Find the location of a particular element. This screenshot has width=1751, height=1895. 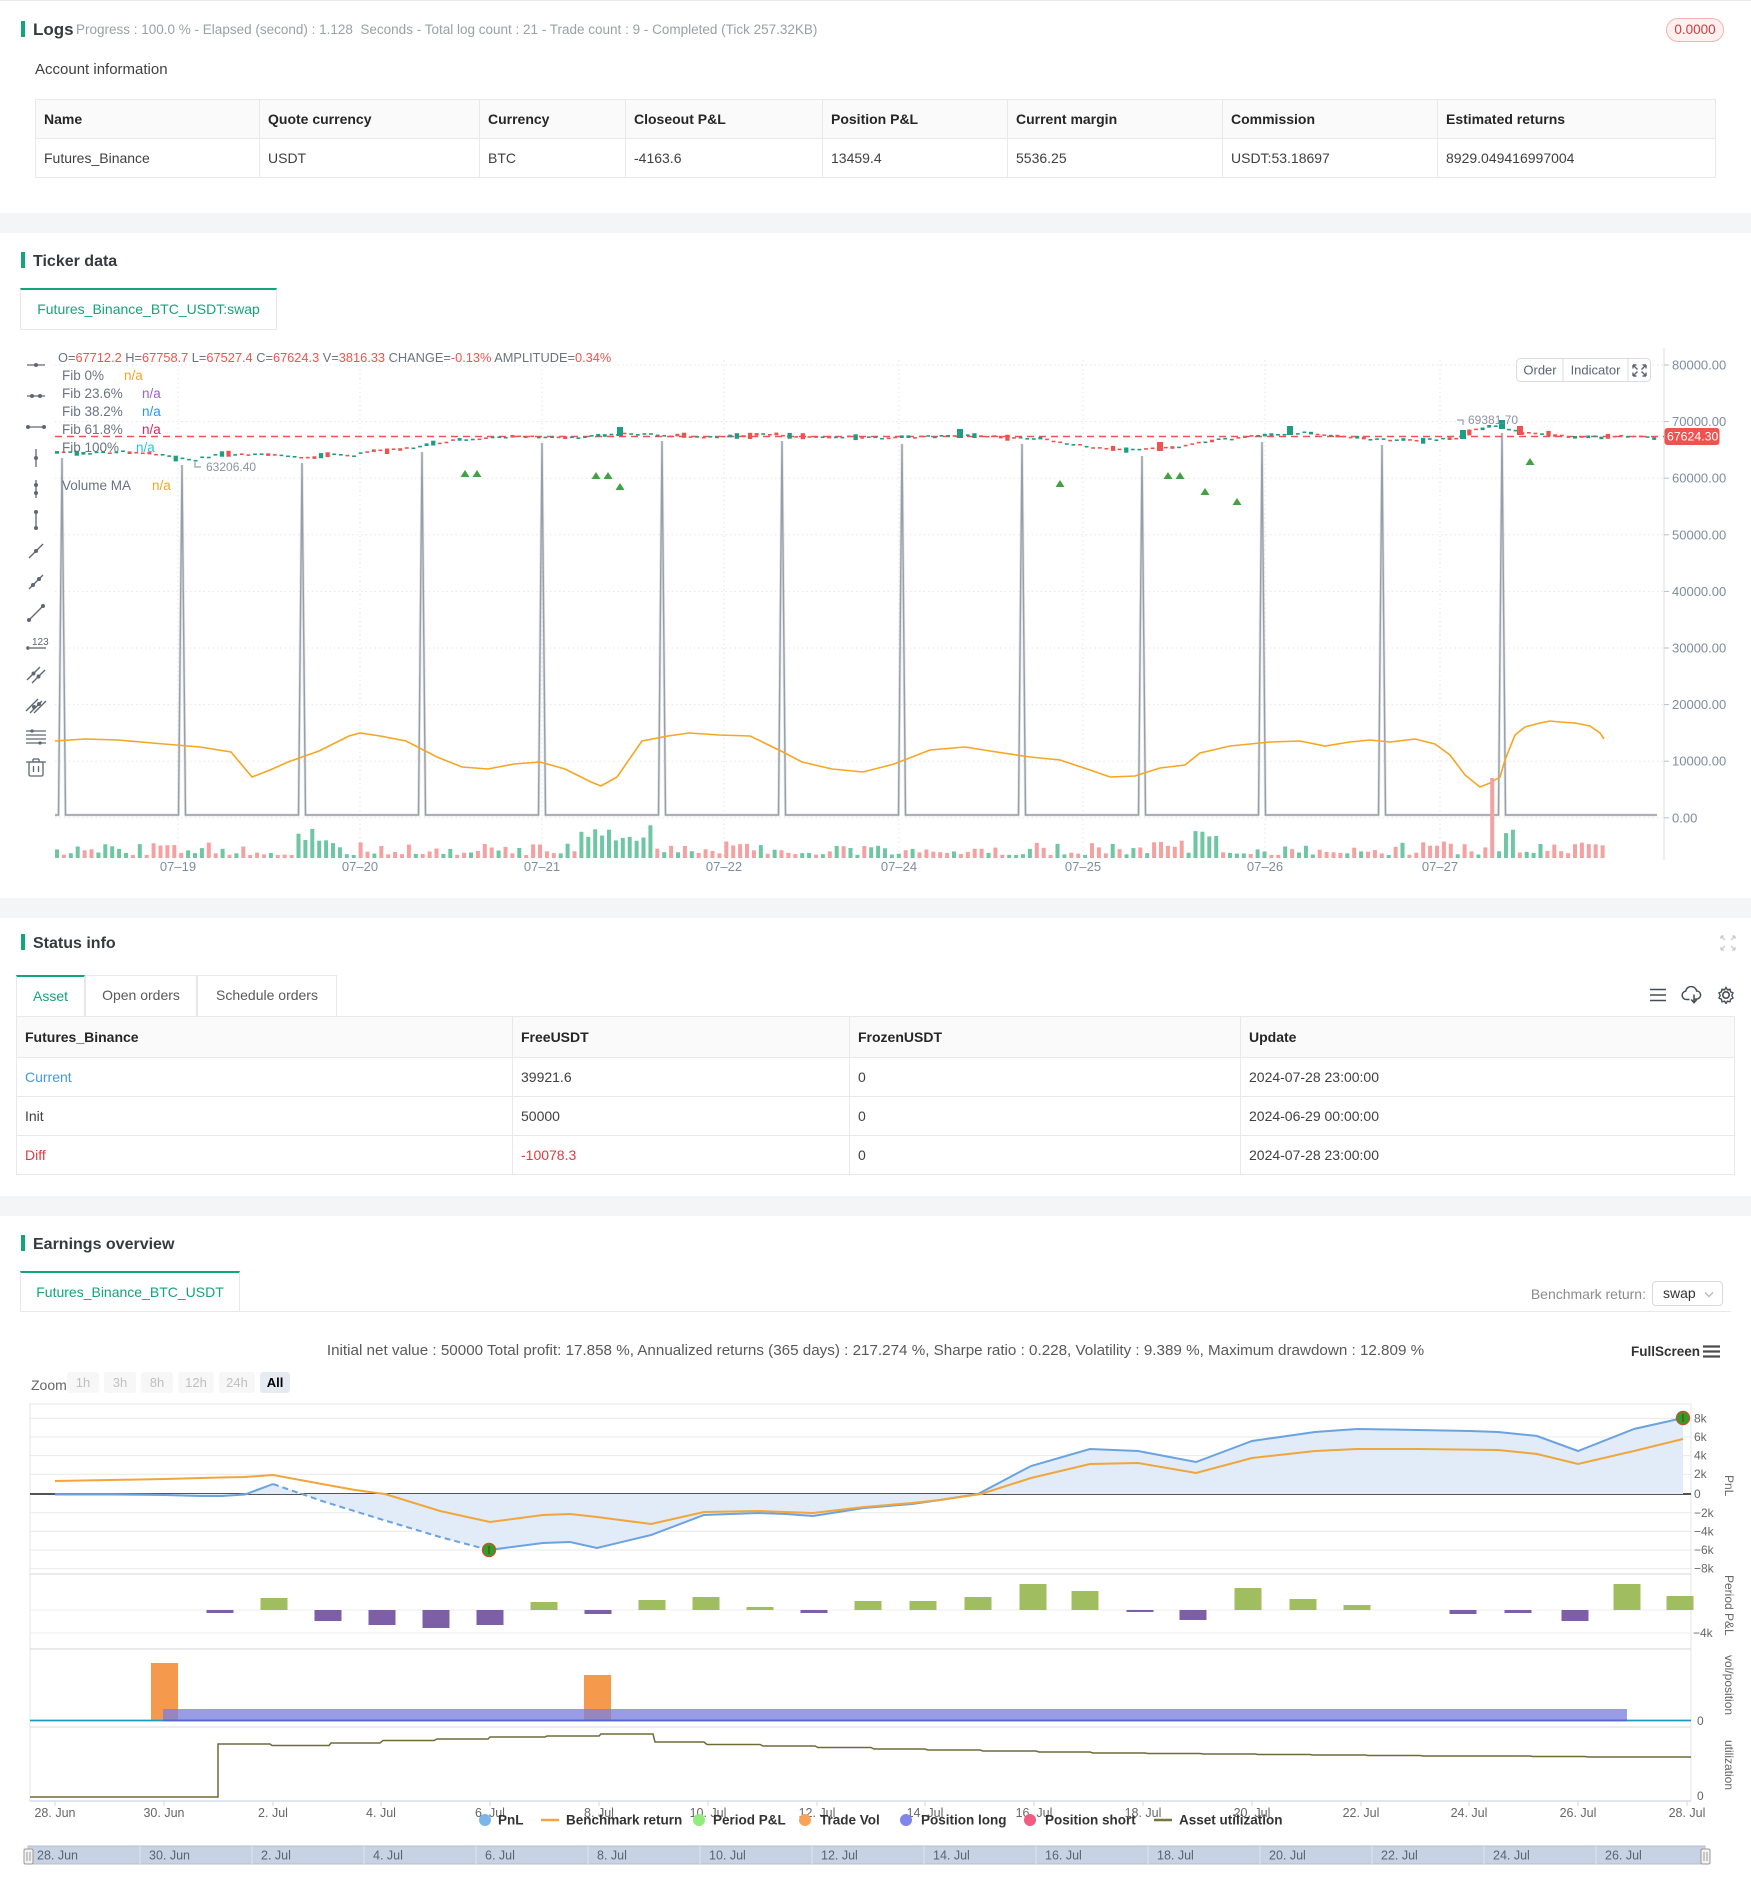

svg-text: 70000.00 is located at coordinates (1699, 421).